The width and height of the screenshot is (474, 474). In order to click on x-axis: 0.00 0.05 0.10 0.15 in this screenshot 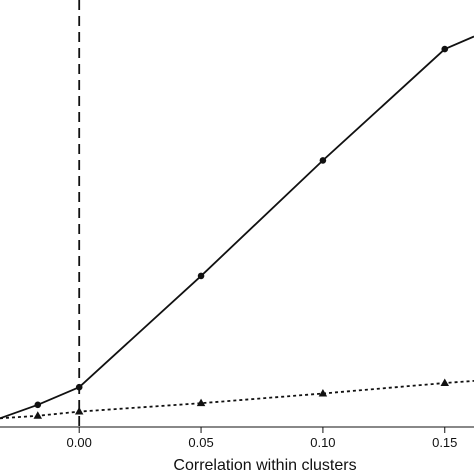, I will do `click(237, 438)`.